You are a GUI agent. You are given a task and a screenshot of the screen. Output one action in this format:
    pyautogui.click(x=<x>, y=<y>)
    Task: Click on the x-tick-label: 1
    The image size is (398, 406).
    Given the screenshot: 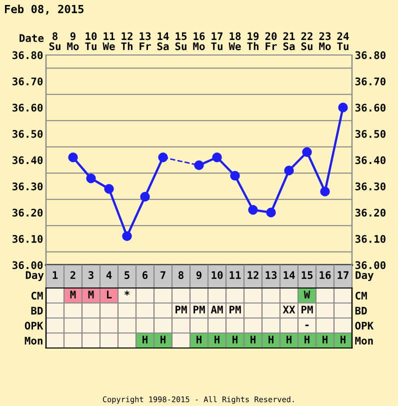 What is the action you would take?
    pyautogui.click(x=55, y=275)
    